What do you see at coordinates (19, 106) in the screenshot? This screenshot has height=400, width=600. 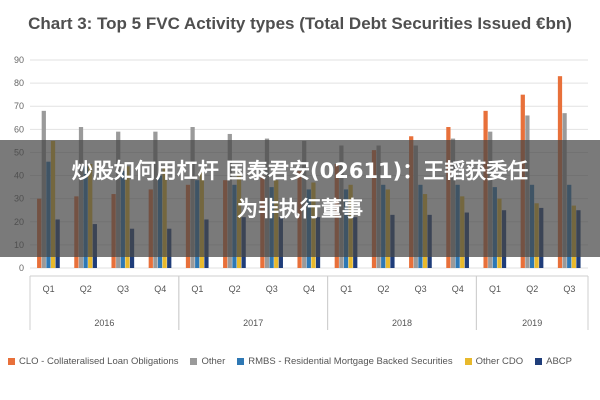 I see `y-tick-label: 70` at bounding box center [19, 106].